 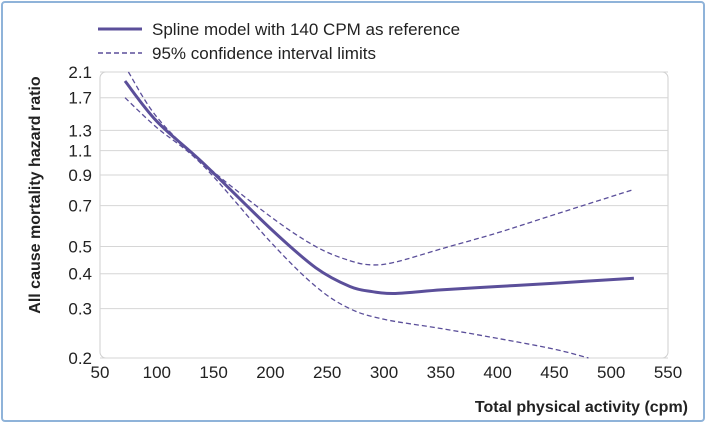 What do you see at coordinates (213, 372) in the screenshot?
I see `x-tick-label: 150` at bounding box center [213, 372].